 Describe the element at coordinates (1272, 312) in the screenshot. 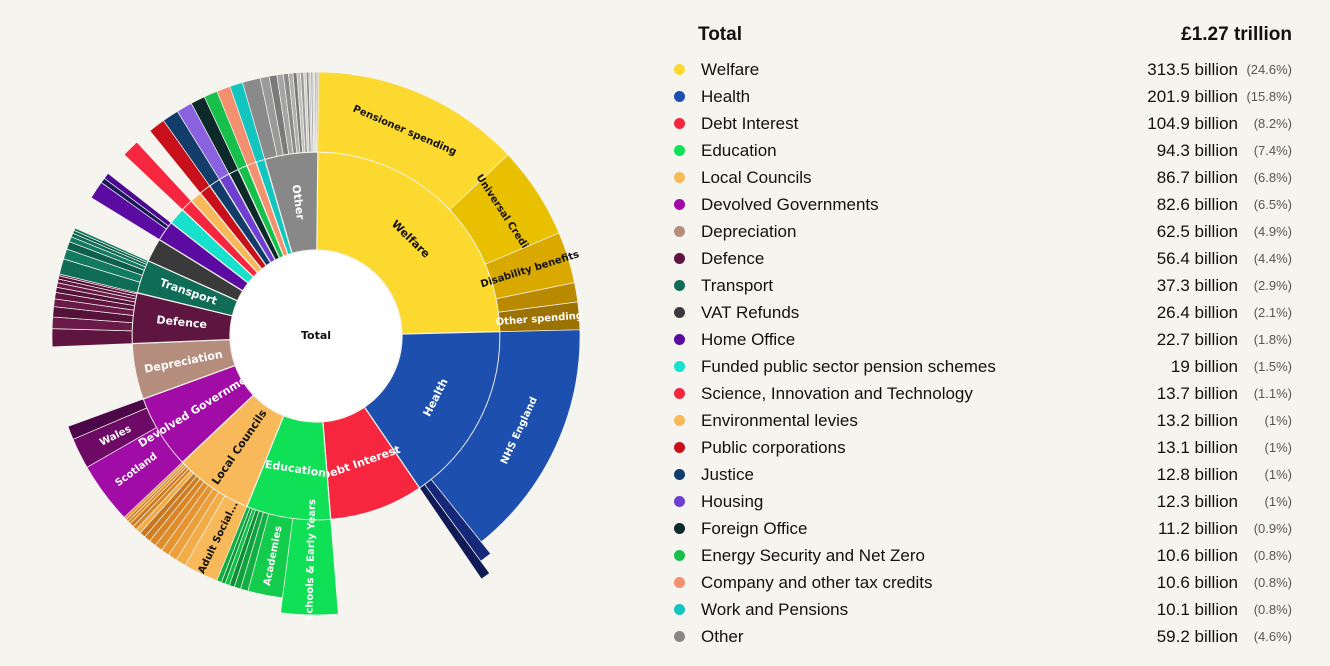

I see `legend-item-percent: (2.1%)` at that location.